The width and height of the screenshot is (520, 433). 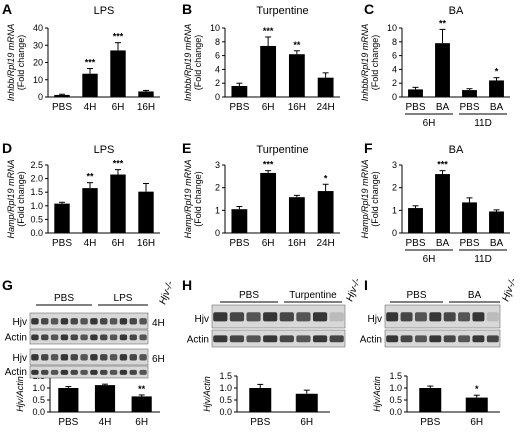 What do you see at coordinates (477, 389) in the screenshot?
I see `significance-label: *` at bounding box center [477, 389].